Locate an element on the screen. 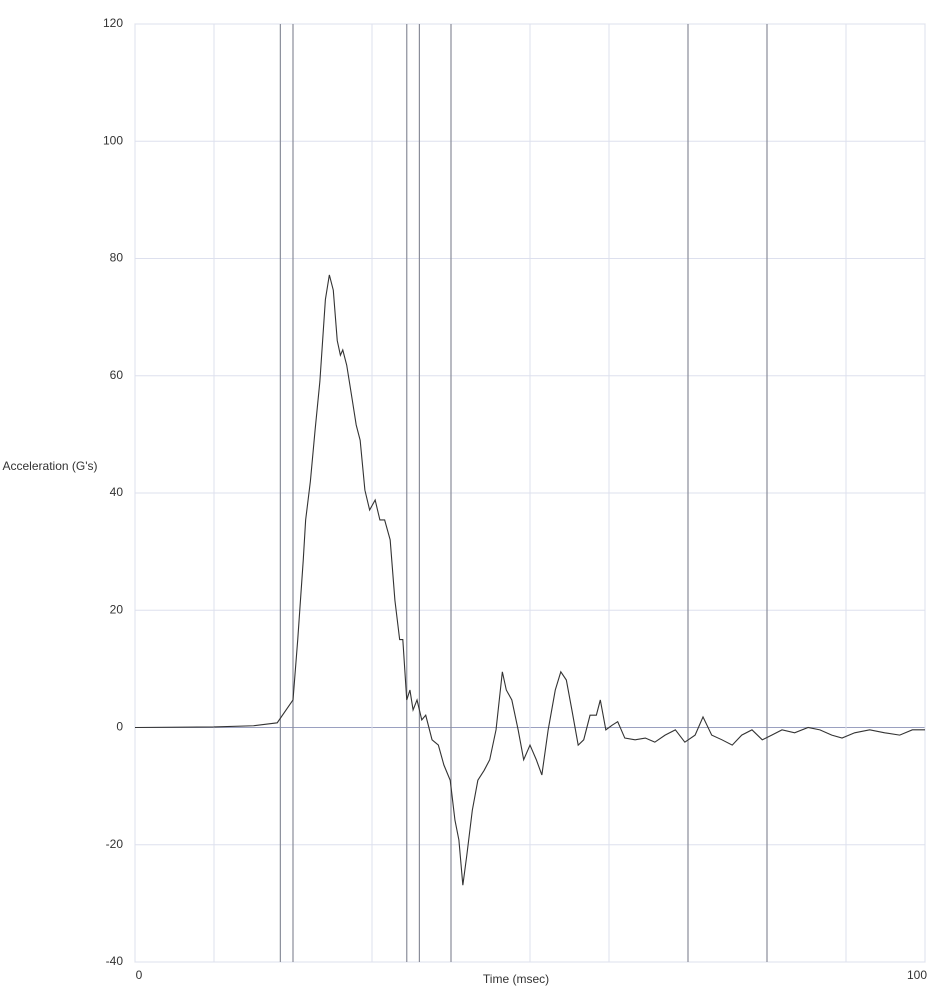 The width and height of the screenshot is (940, 992). y-tick-label: 60 is located at coordinates (117, 375).